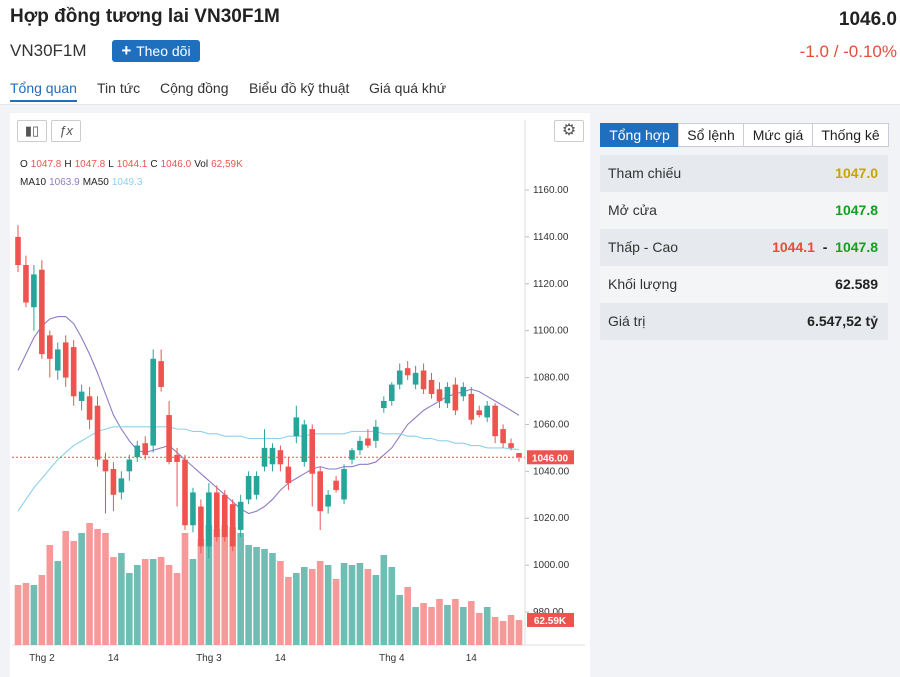  I want to click on y-tick-label: 1100.00, so click(551, 331).